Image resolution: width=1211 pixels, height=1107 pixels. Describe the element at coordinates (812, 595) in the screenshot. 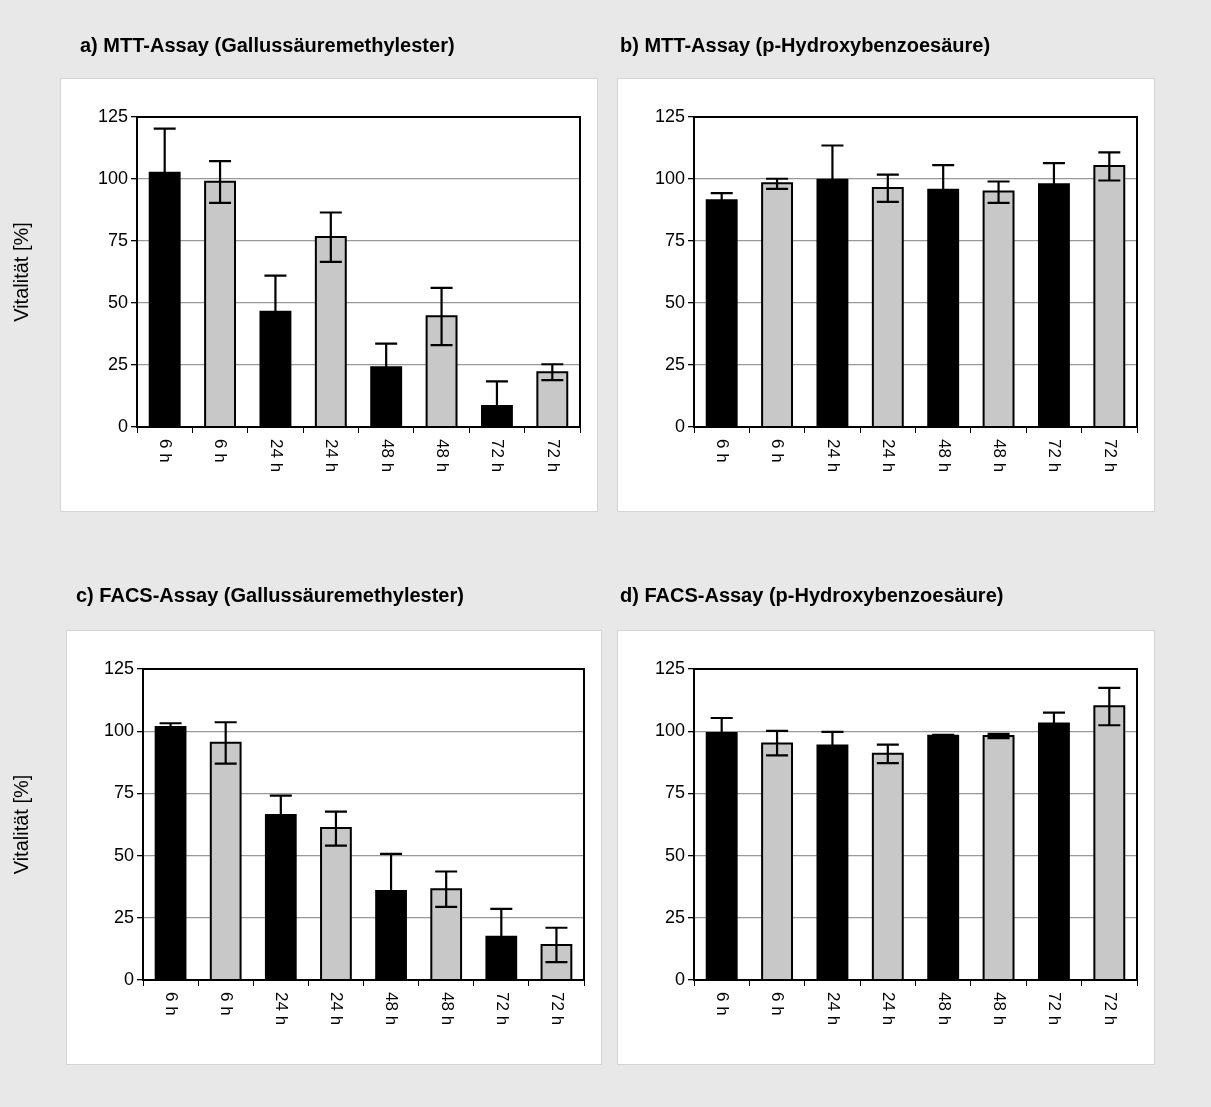

I see `chart-title: d) FACS-Assay (p-Hydroxybenzoesäure)` at that location.